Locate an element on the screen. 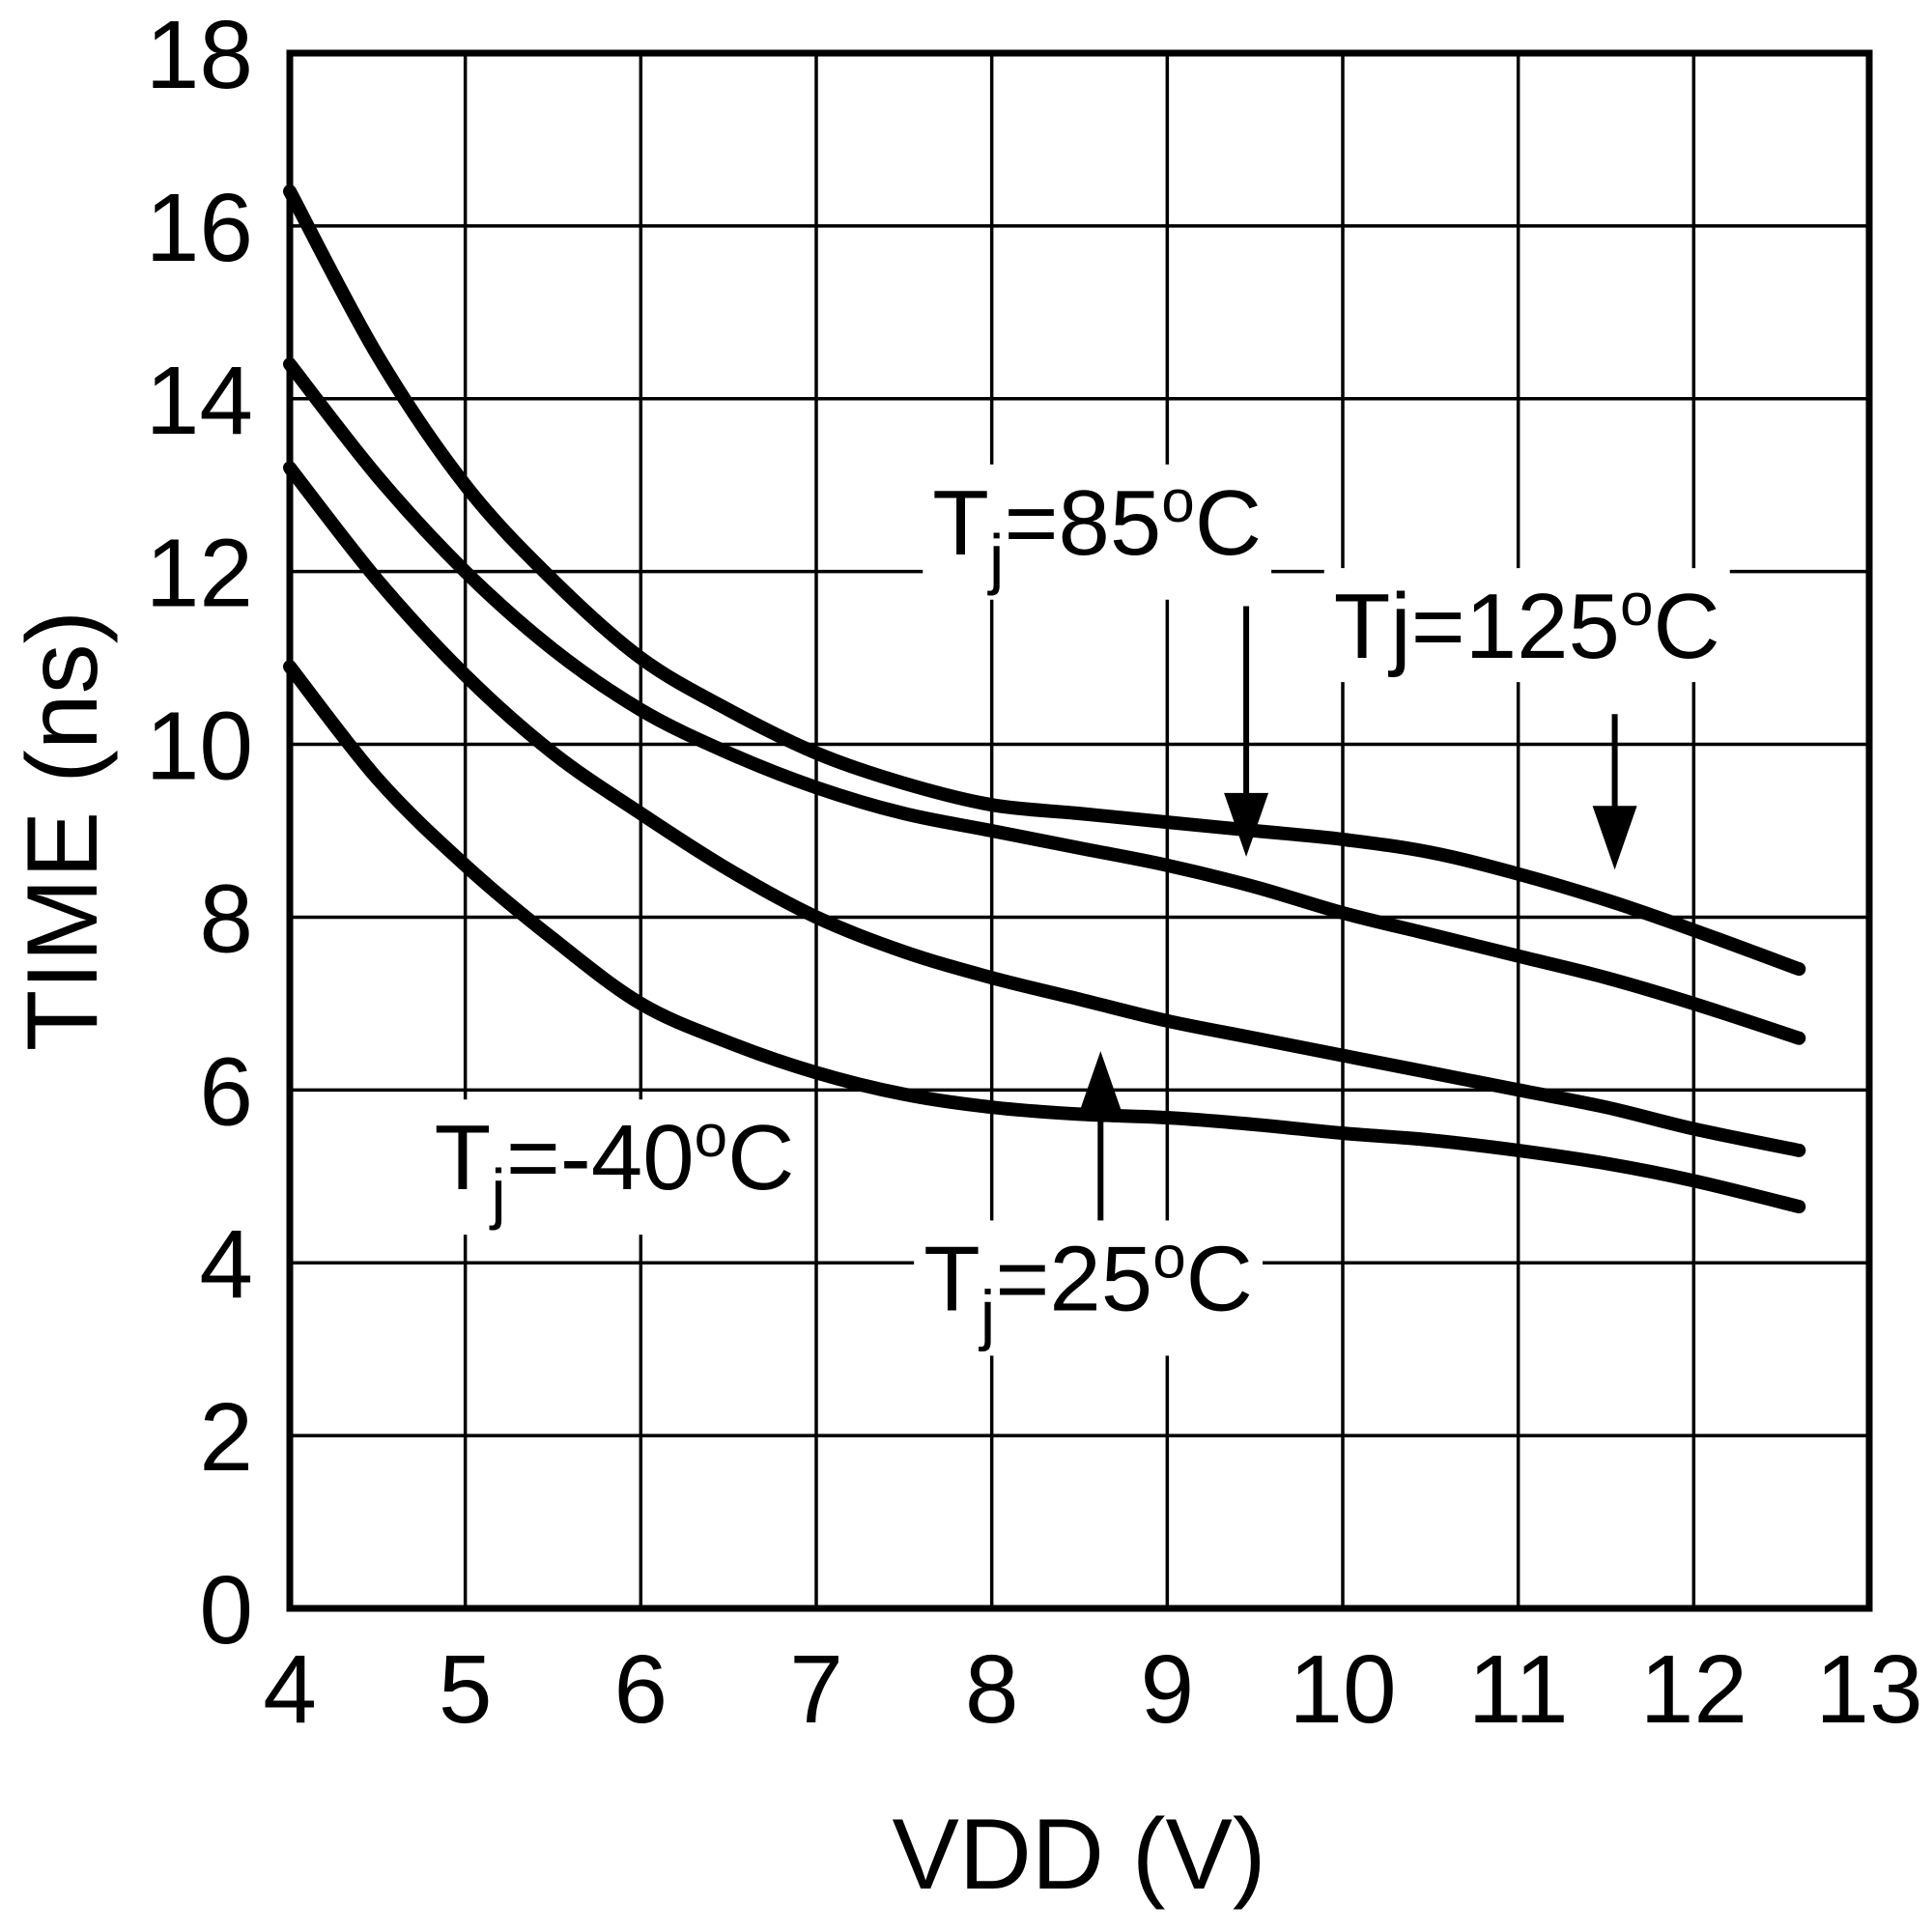 This screenshot has width=1932, height=1932. label-tj-85c: Tj=85oC is located at coordinates (1097, 532).